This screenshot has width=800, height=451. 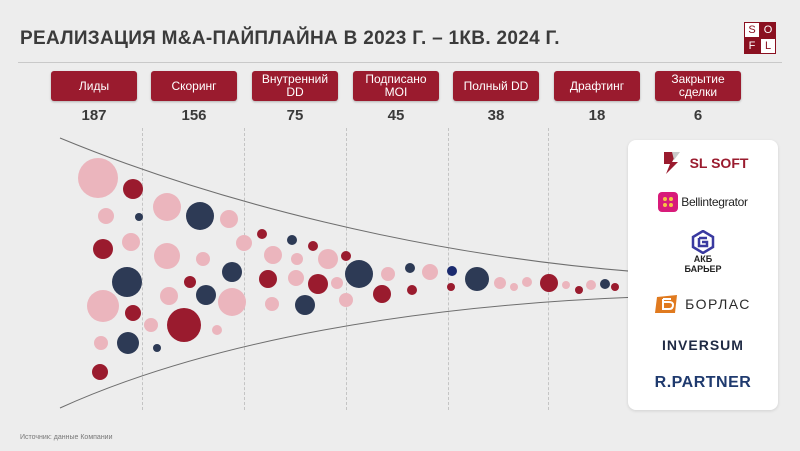 What do you see at coordinates (698, 86) in the screenshot?
I see `stage-label-closing: Закрытие сделки` at bounding box center [698, 86].